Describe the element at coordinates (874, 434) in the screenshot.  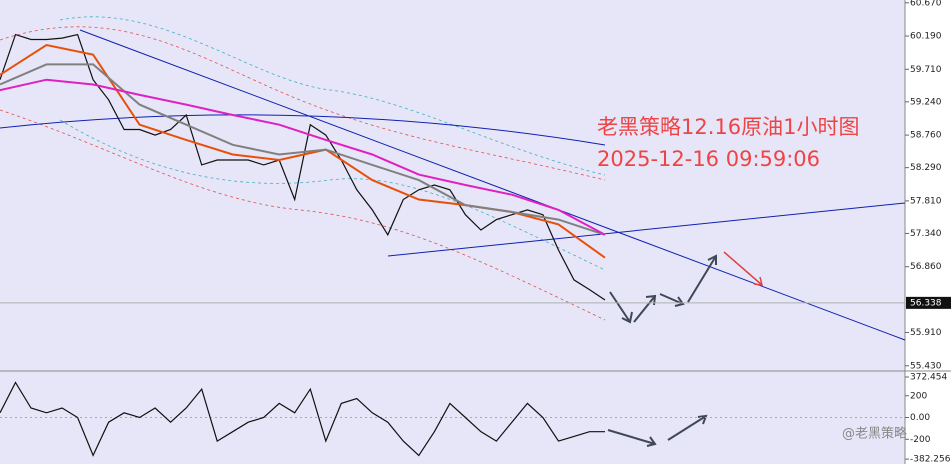
I see `watermark: @老黑策略` at that location.